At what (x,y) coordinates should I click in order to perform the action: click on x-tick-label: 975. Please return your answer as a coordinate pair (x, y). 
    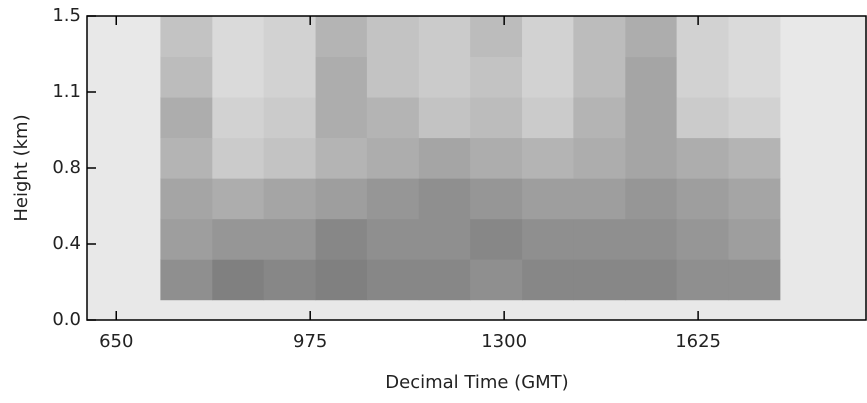
    Looking at the image, I should click on (310, 341).